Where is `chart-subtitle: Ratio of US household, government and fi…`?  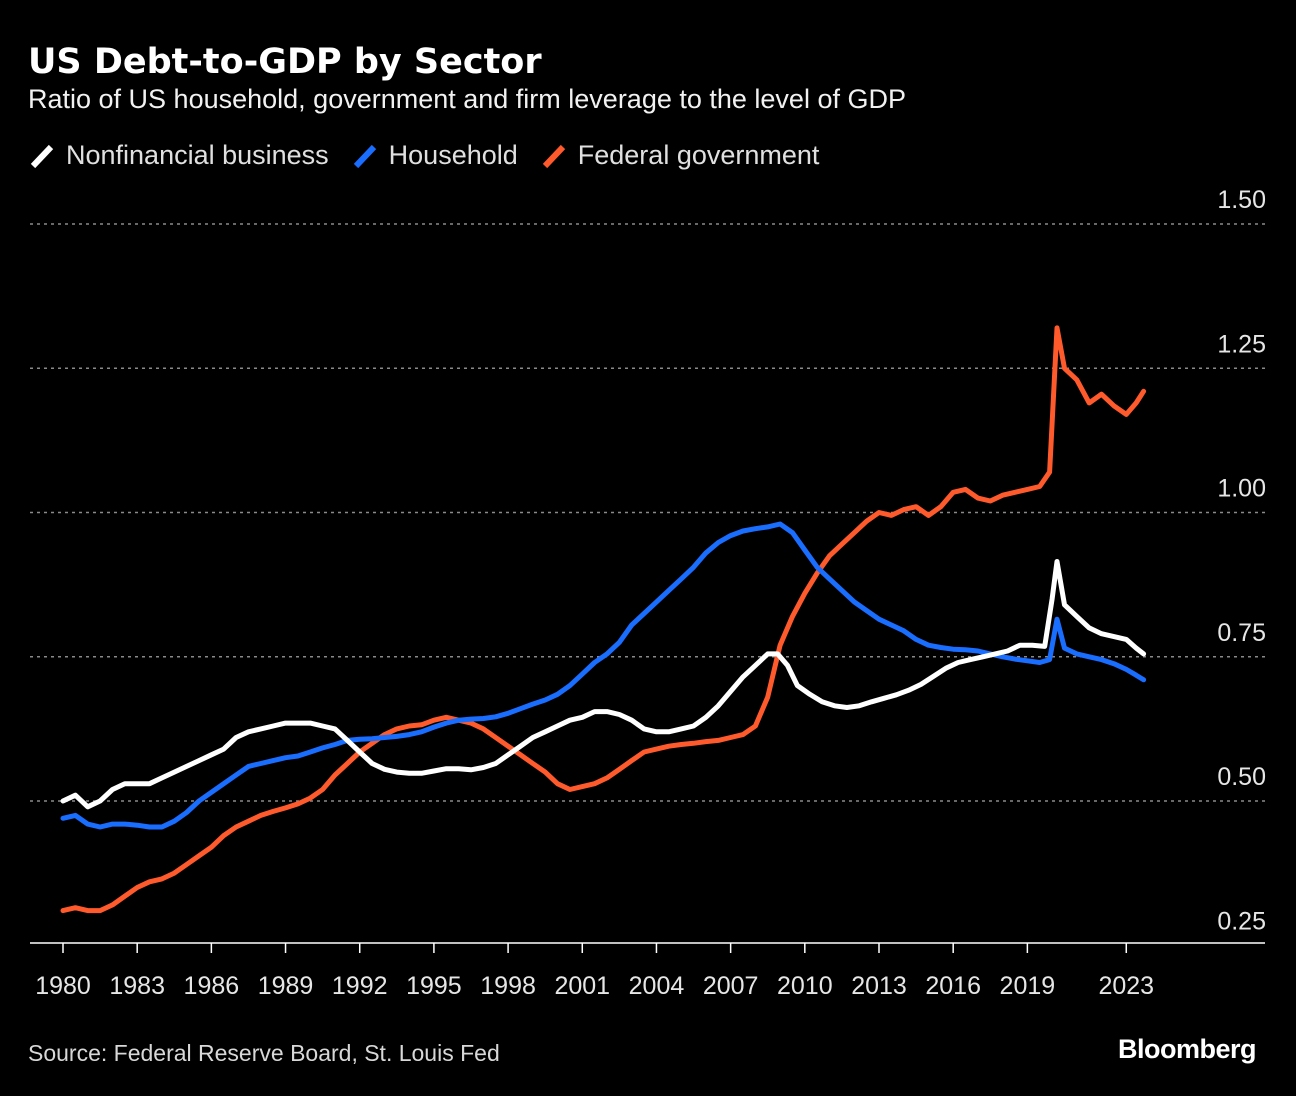
chart-subtitle: Ratio of US household, government and fi… is located at coordinates (467, 99).